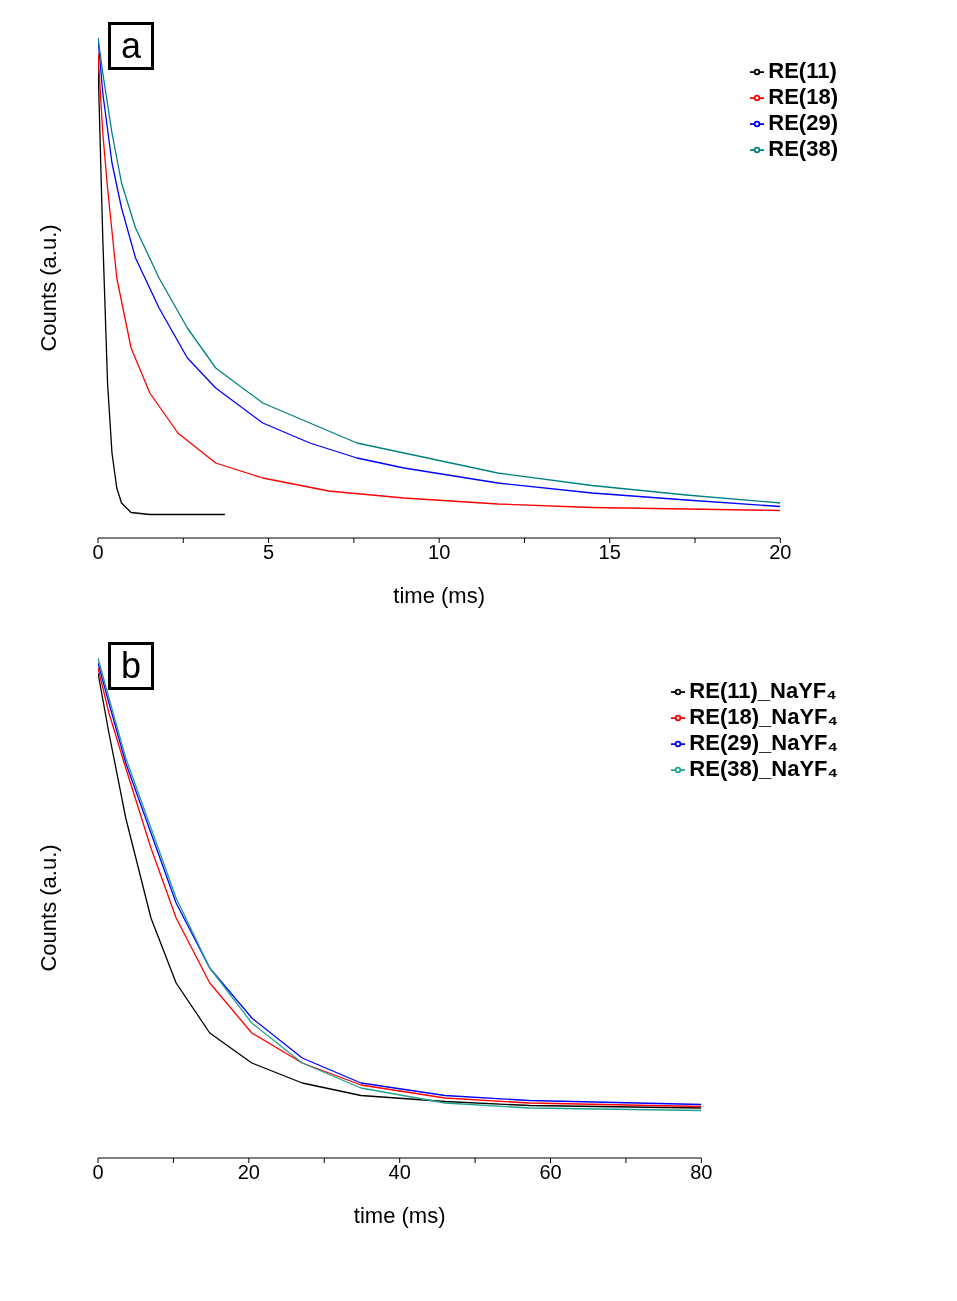  What do you see at coordinates (609, 552) in the screenshot?
I see `x-tick-label: 15` at bounding box center [609, 552].